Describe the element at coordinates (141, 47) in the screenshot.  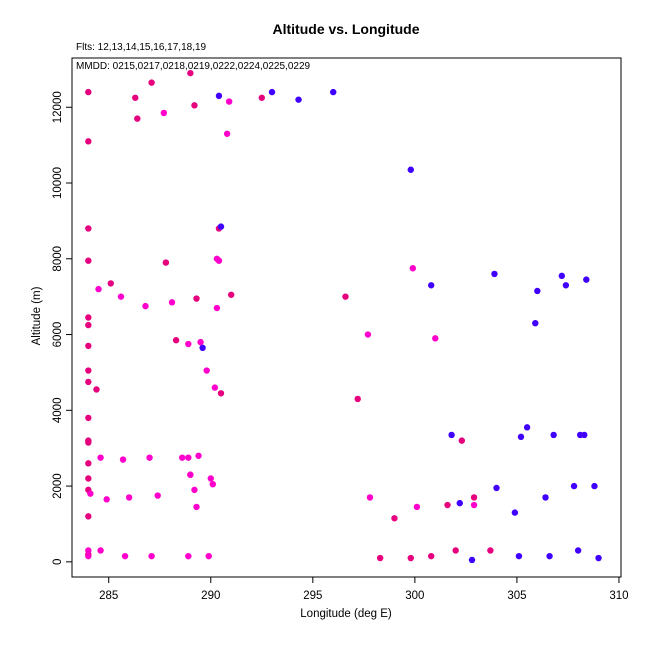
I see `flights-subtitle: Flts: 12,13,14,15,16,17,18,19` at that location.